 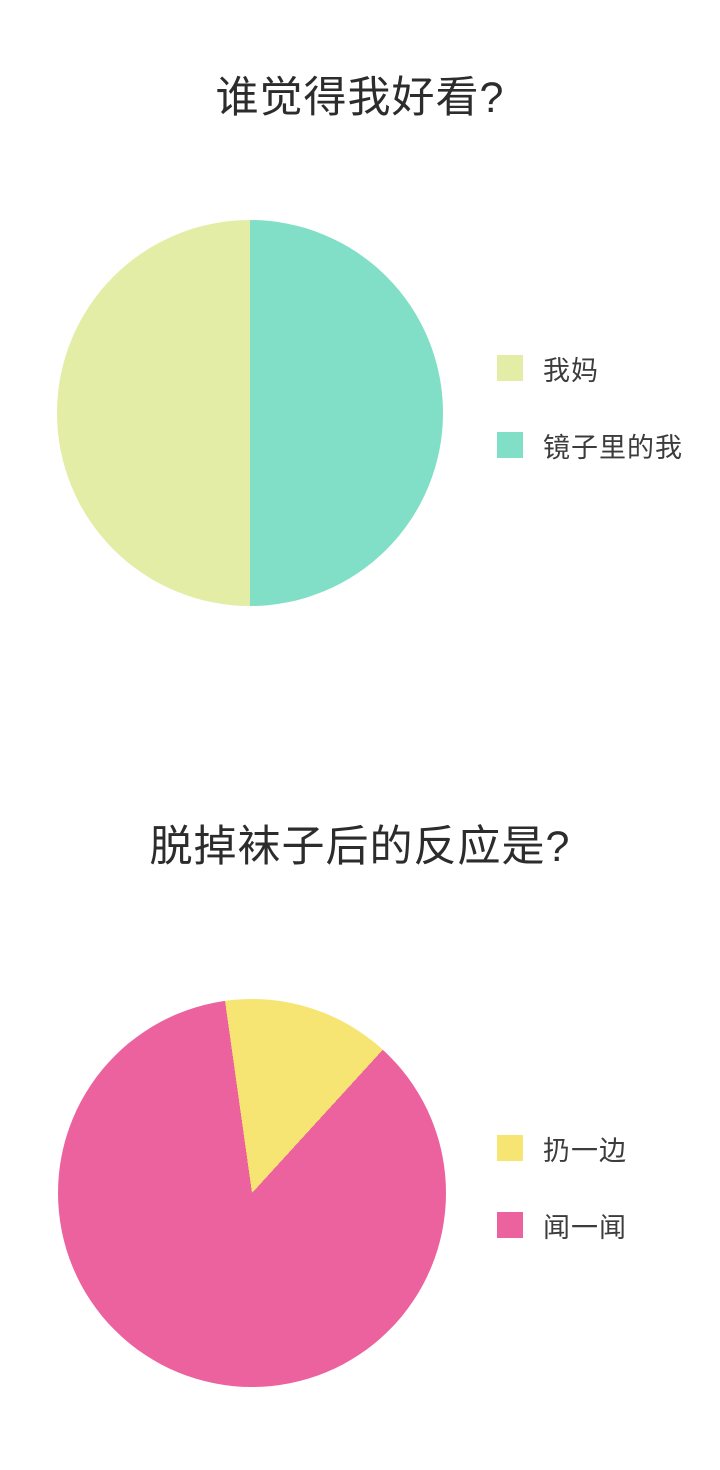 I want to click on legend-label: 闻一闻, so click(x=585, y=1227).